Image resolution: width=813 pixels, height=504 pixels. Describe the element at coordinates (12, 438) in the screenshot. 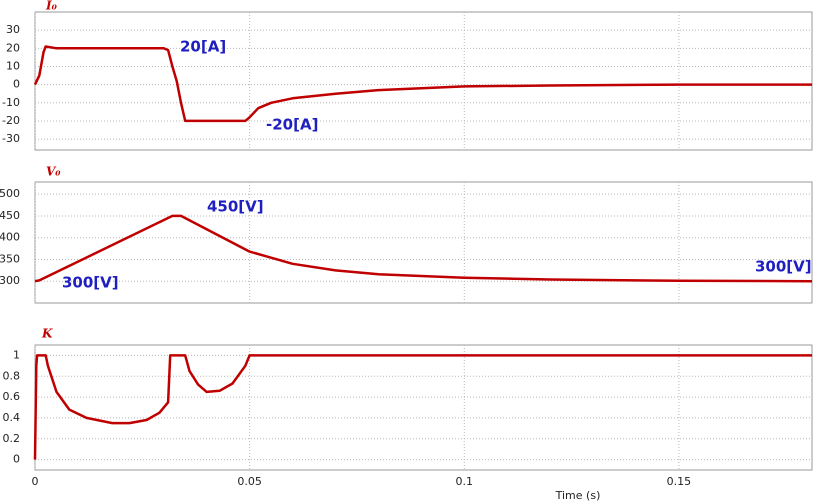

I see `y-tick-label: 0.2` at that location.